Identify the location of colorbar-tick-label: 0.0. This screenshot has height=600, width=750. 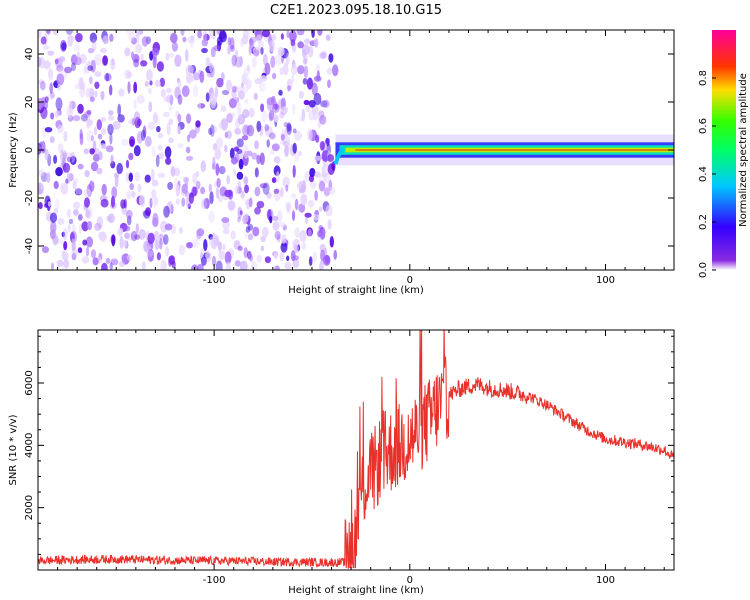
(703, 270).